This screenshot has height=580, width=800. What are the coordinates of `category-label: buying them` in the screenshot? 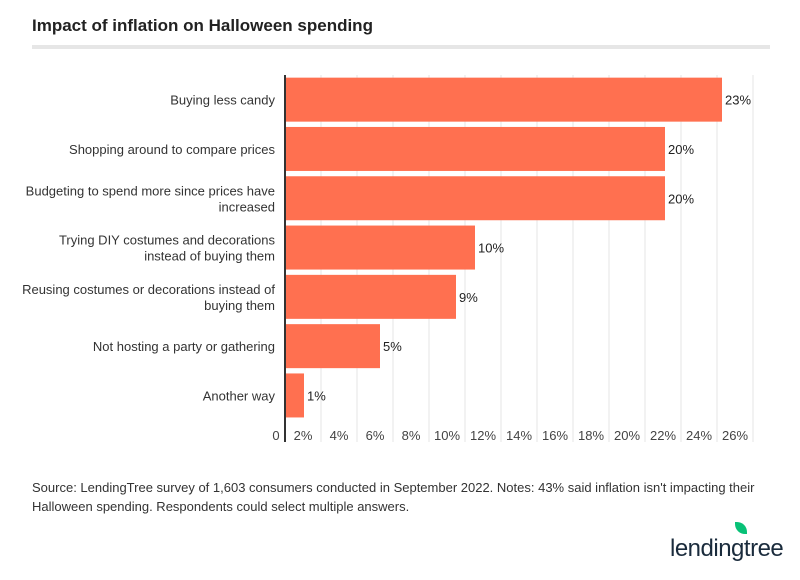 It's located at (239, 305).